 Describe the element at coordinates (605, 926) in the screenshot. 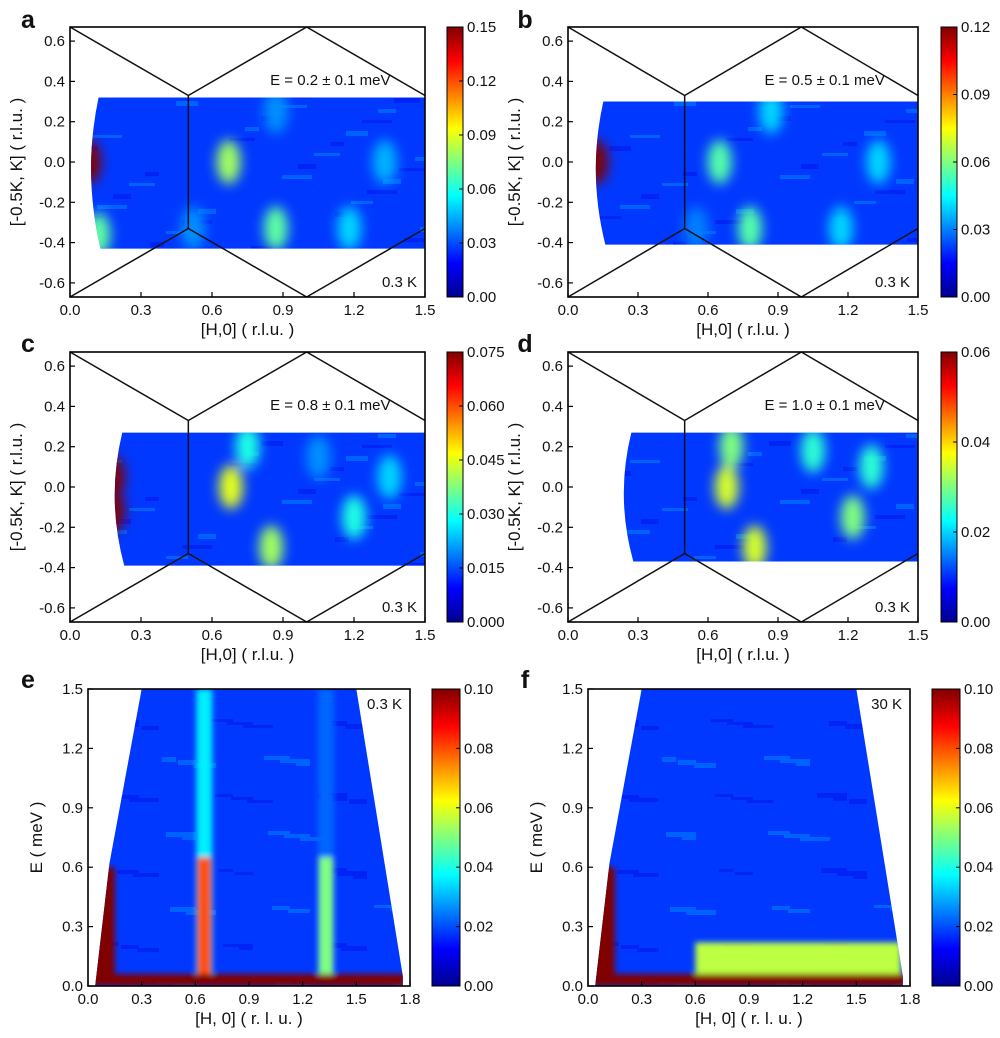

I see `intensity-streak` at that location.